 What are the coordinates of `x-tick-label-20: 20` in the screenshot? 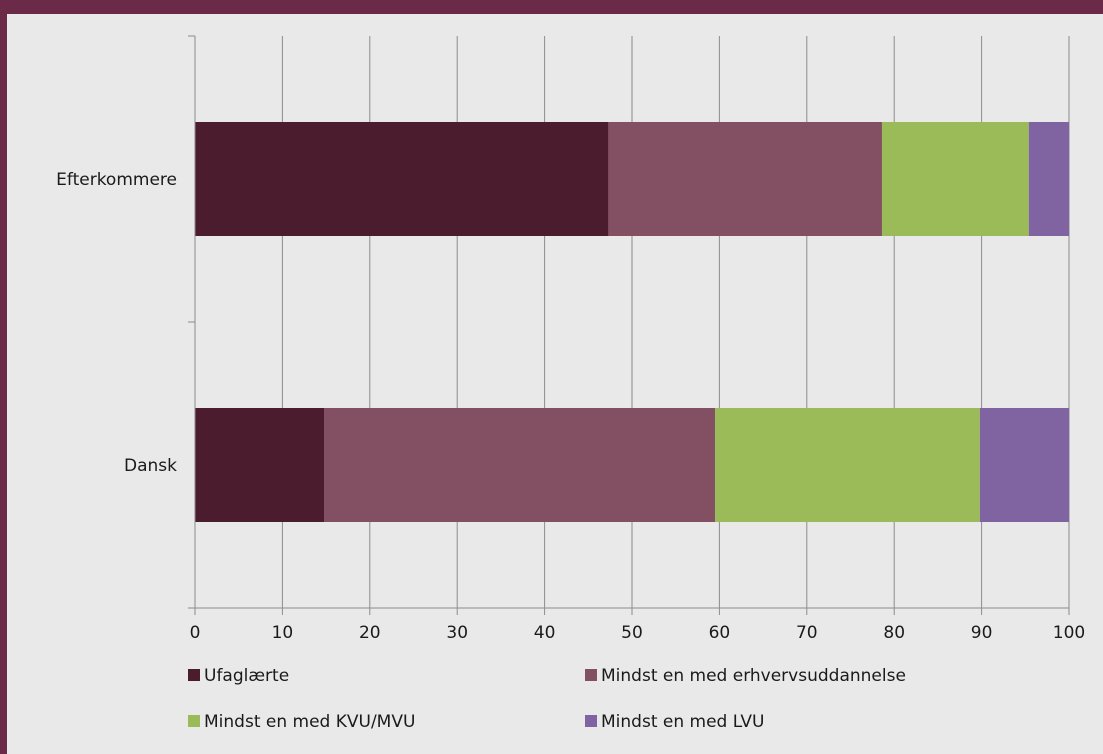 It's located at (370, 633).